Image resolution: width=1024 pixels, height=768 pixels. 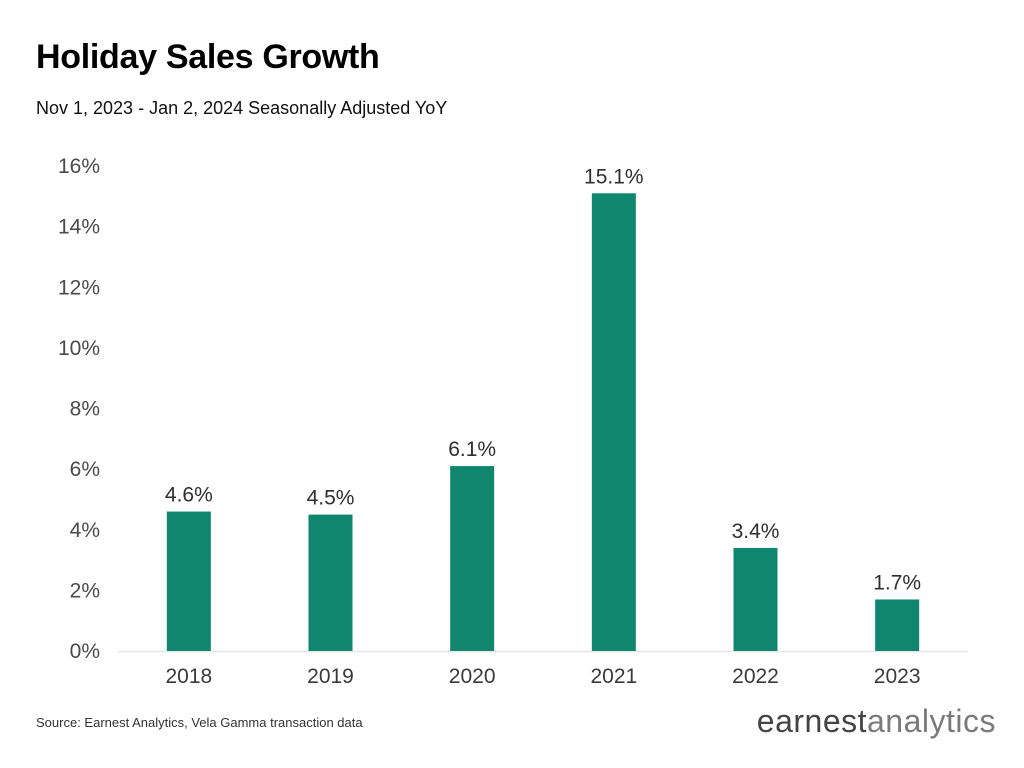 What do you see at coordinates (330, 676) in the screenshot?
I see `x-tick-label: 2019` at bounding box center [330, 676].